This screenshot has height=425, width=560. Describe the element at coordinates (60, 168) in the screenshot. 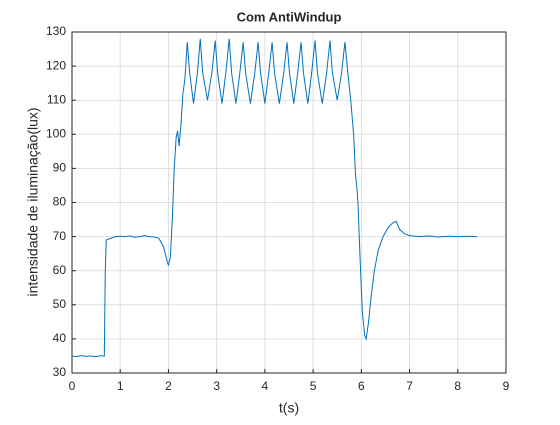

I see `y-tick-label: 90` at that location.